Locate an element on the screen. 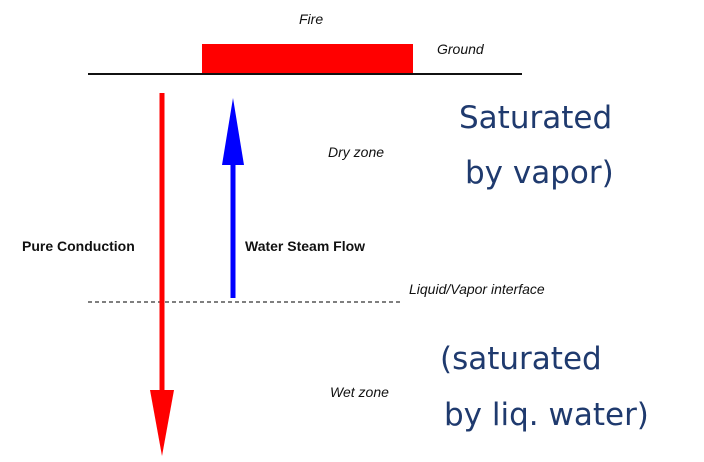 The width and height of the screenshot is (704, 462). wet-zone-label: Wet zone is located at coordinates (359, 392).